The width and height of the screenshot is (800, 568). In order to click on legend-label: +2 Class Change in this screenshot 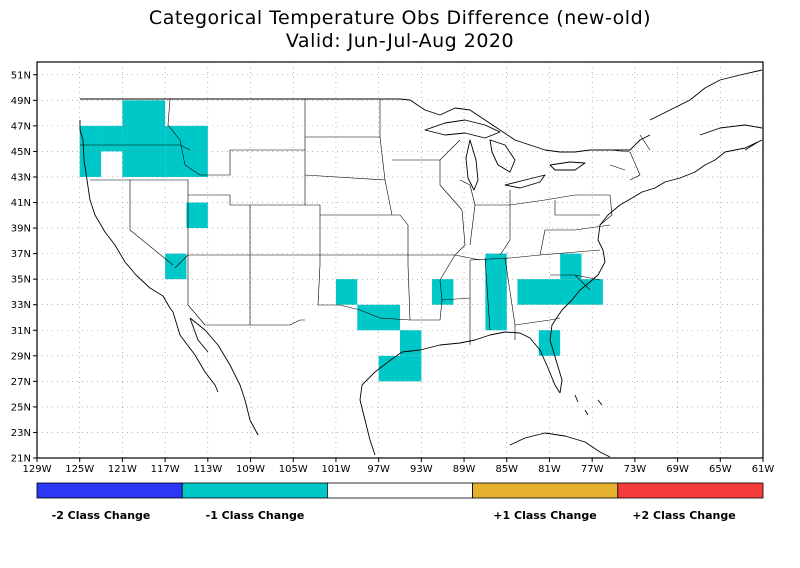, I will do `click(683, 515)`.